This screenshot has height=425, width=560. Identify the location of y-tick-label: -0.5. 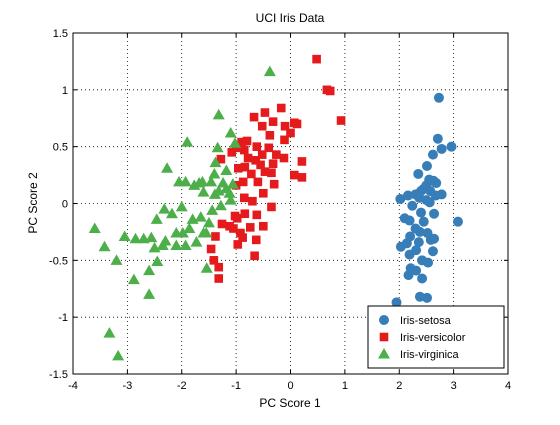
(58, 261).